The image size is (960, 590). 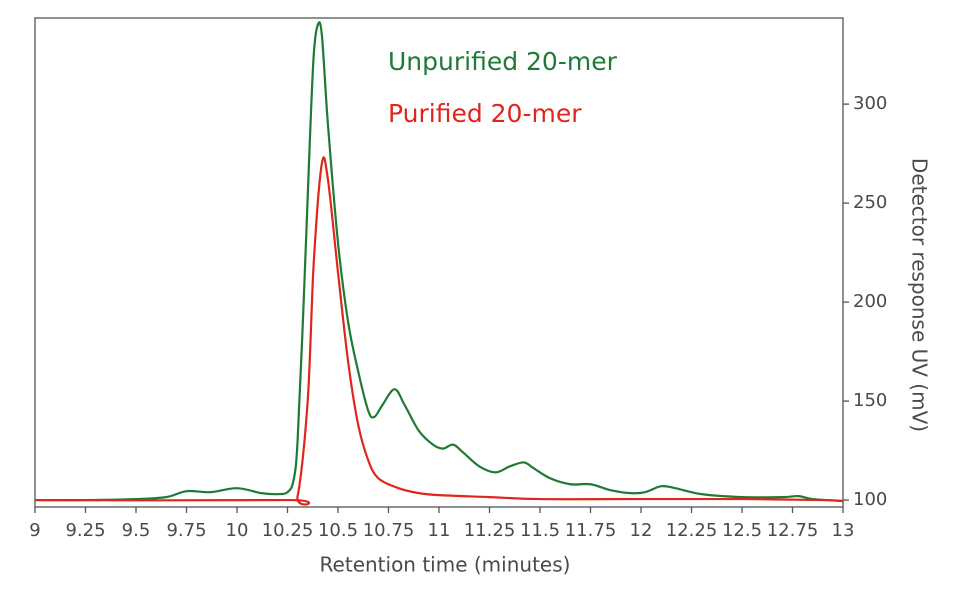 What do you see at coordinates (692, 530) in the screenshot?
I see `x-tick-label: 12.25` at bounding box center [692, 530].